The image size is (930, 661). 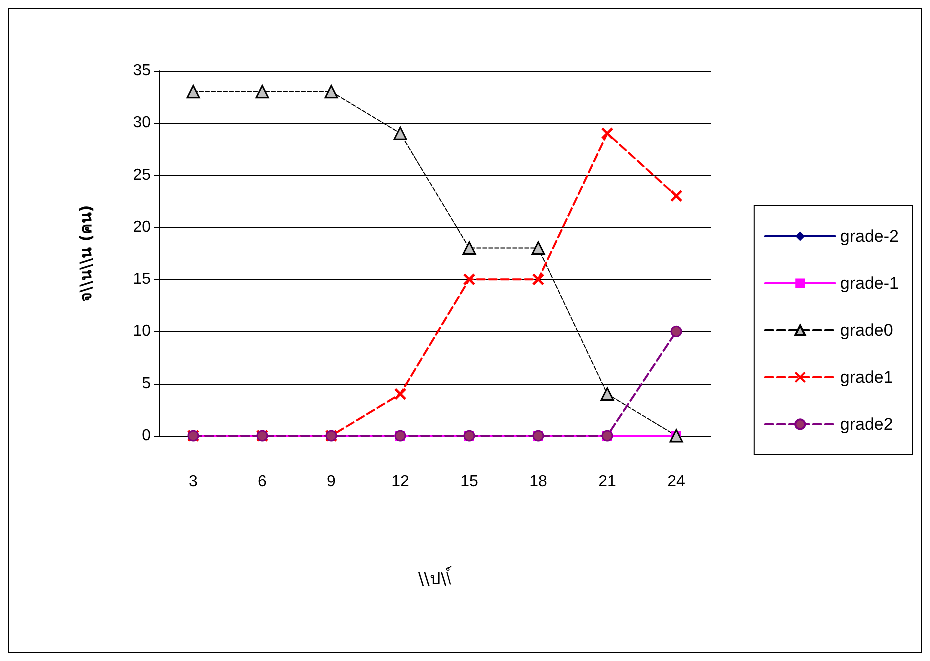 What do you see at coordinates (867, 330) in the screenshot?
I see `legend-label: grade0` at bounding box center [867, 330].